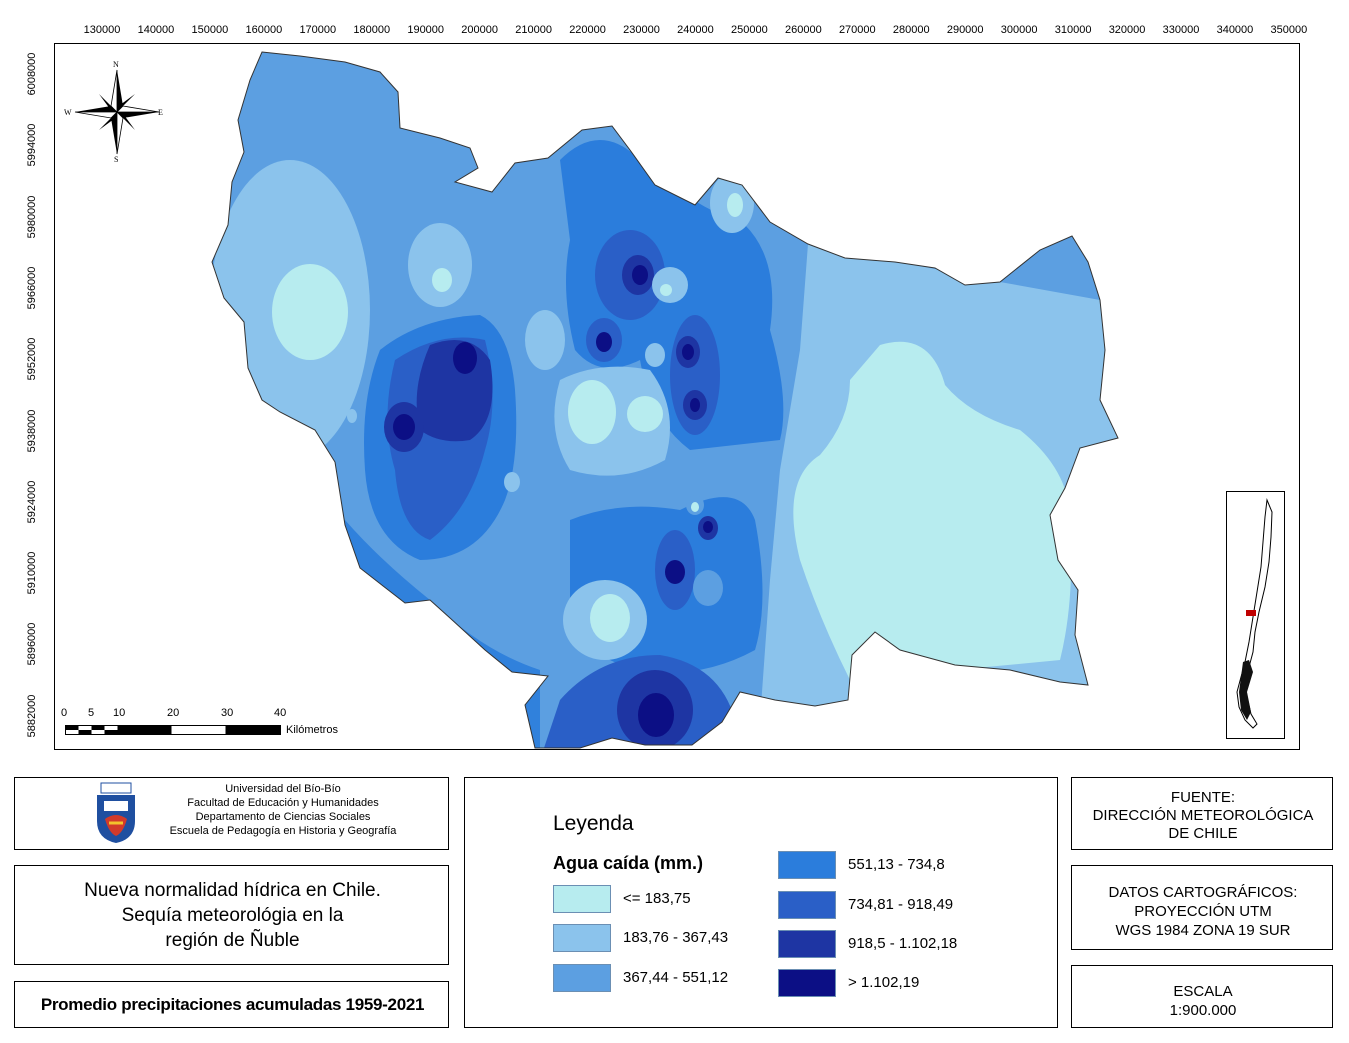  What do you see at coordinates (587, 30) in the screenshot?
I see `x-tick-label: 220000` at bounding box center [587, 30].